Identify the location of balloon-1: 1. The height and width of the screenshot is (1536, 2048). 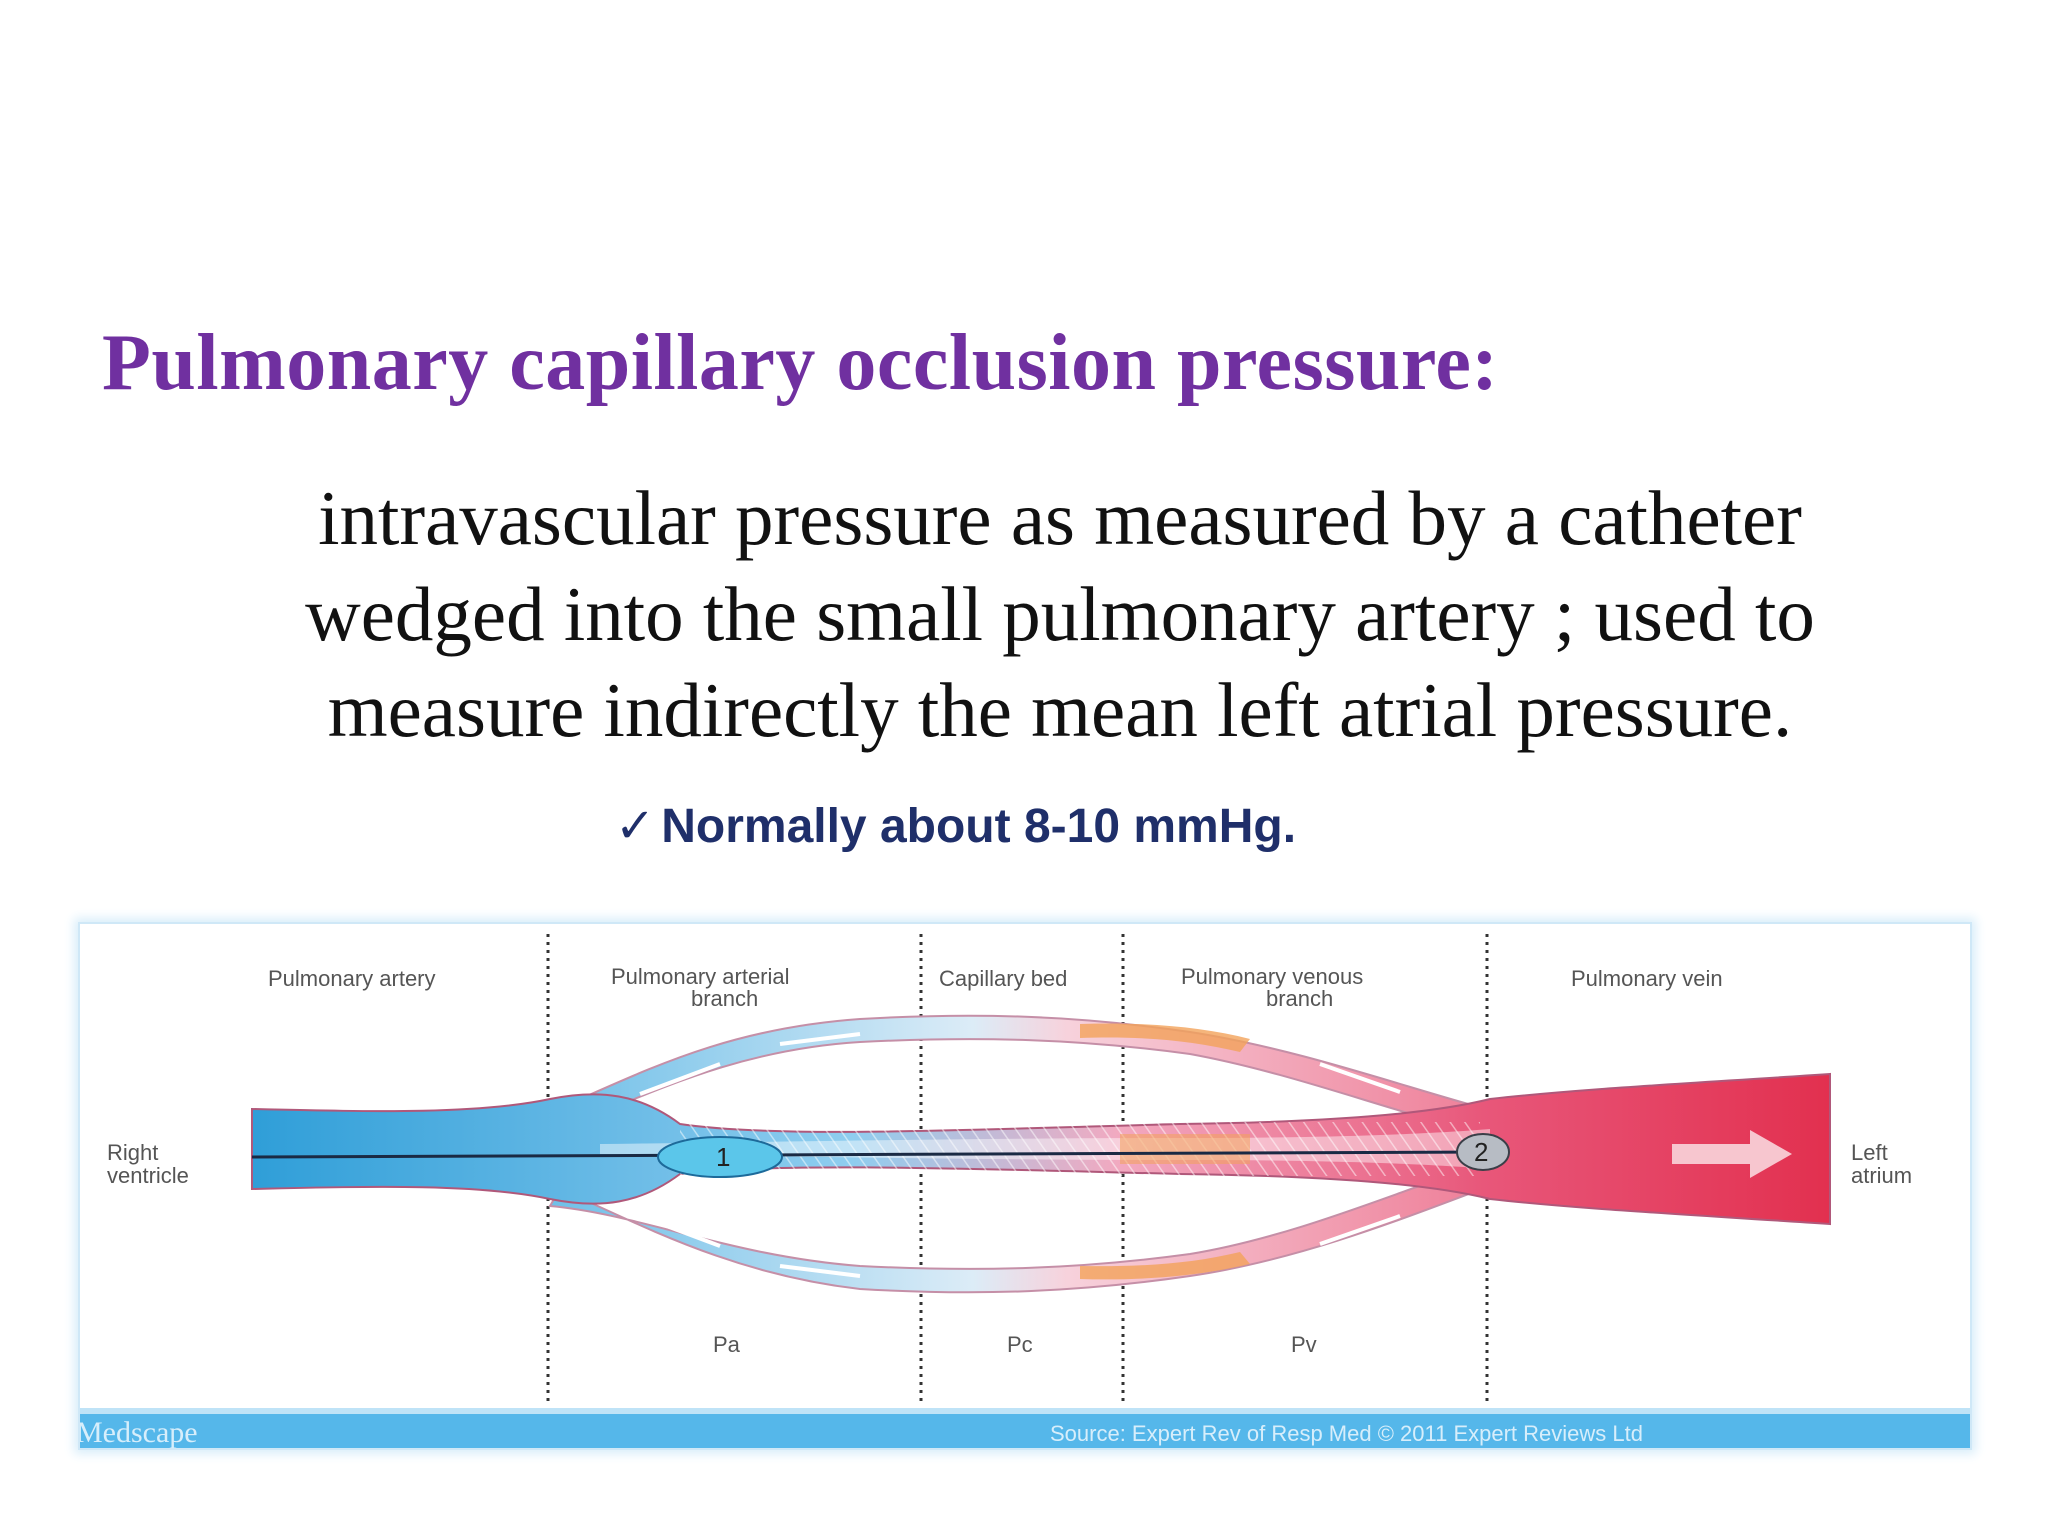
(720, 1157).